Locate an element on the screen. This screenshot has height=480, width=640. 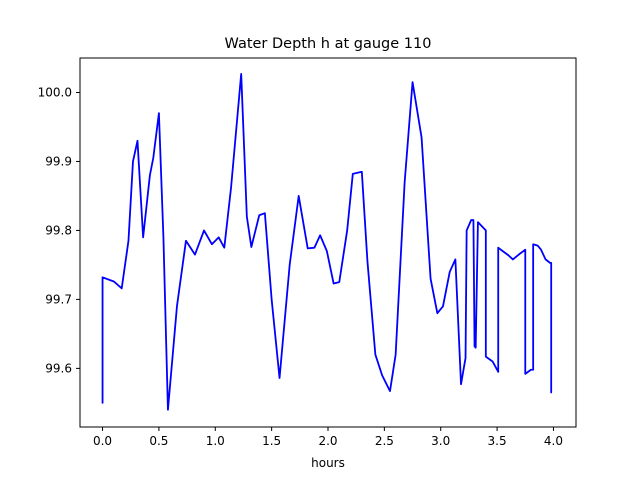
x-tick-label: 1.5 is located at coordinates (271, 441).